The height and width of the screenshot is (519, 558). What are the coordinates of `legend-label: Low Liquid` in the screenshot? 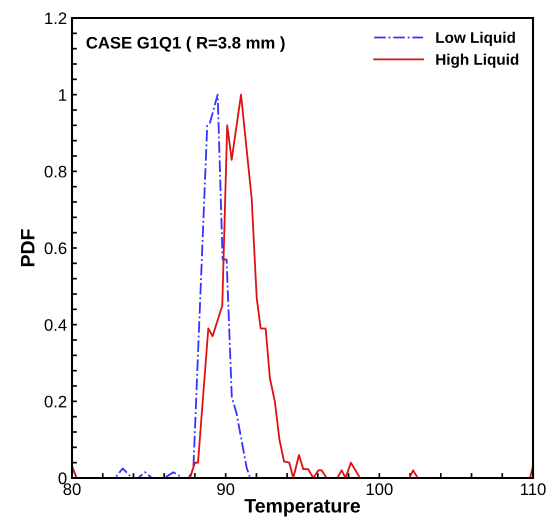 It's located at (475, 39).